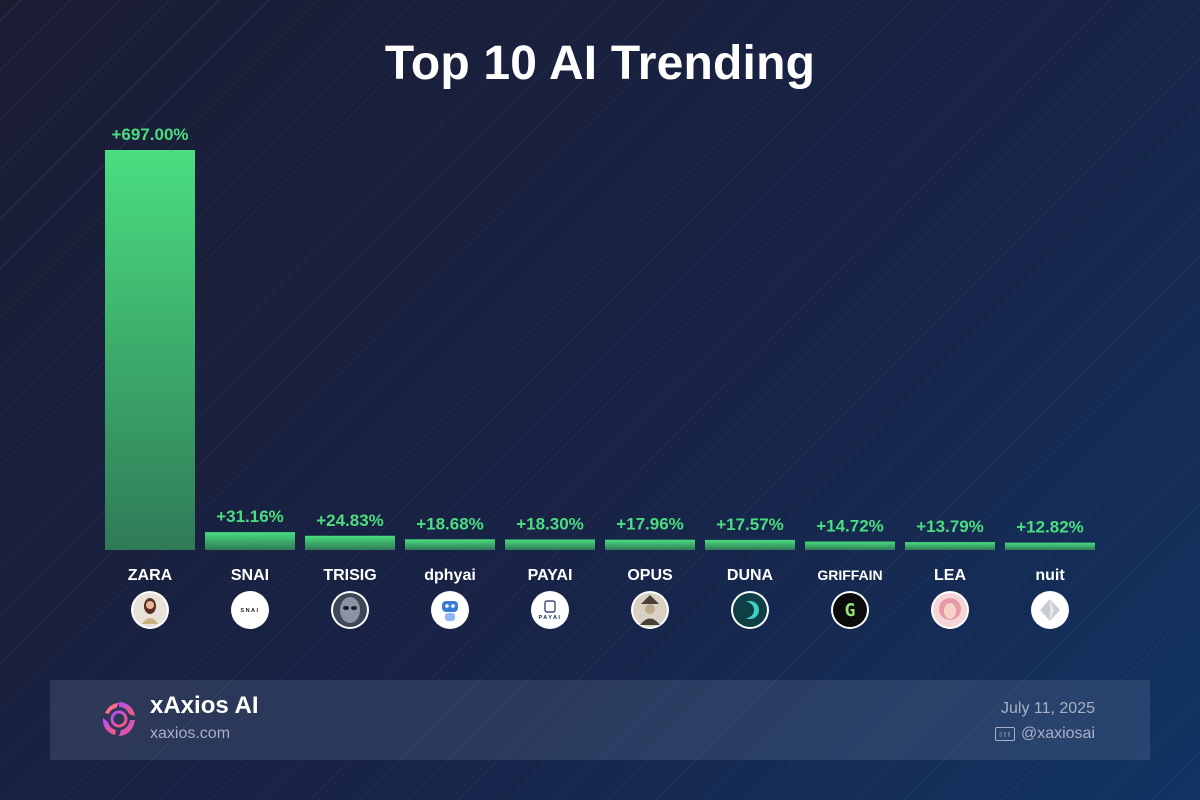 The width and height of the screenshot is (1200, 800). Describe the element at coordinates (750, 610) in the screenshot. I see `moon-icon` at that location.